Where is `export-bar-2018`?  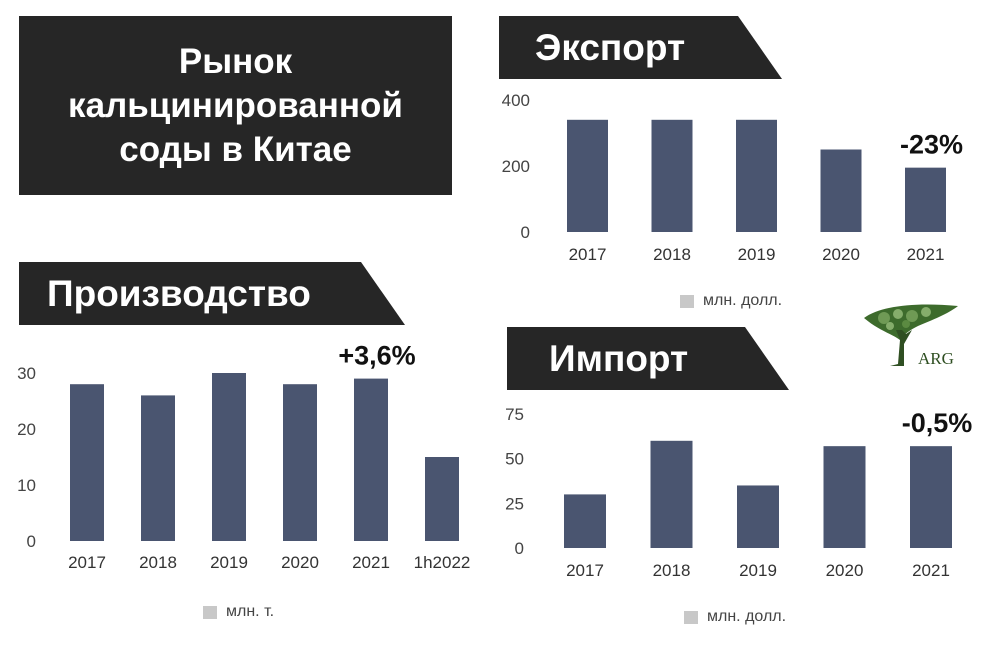
export-bar-2018 is located at coordinates (672, 175).